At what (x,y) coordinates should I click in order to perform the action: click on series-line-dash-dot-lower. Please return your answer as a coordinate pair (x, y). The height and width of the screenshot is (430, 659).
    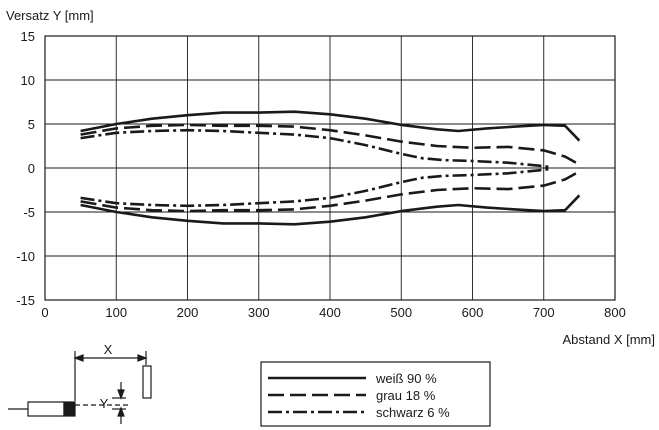
    Looking at the image, I should click on (316, 187).